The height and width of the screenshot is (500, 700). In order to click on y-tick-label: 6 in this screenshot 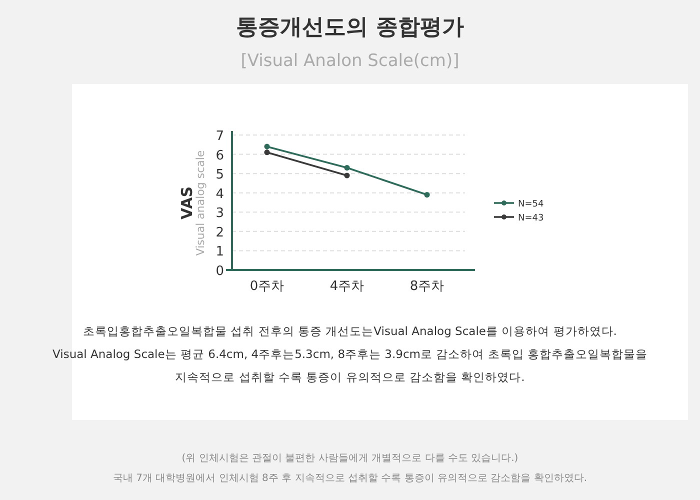, I will do `click(220, 156)`.